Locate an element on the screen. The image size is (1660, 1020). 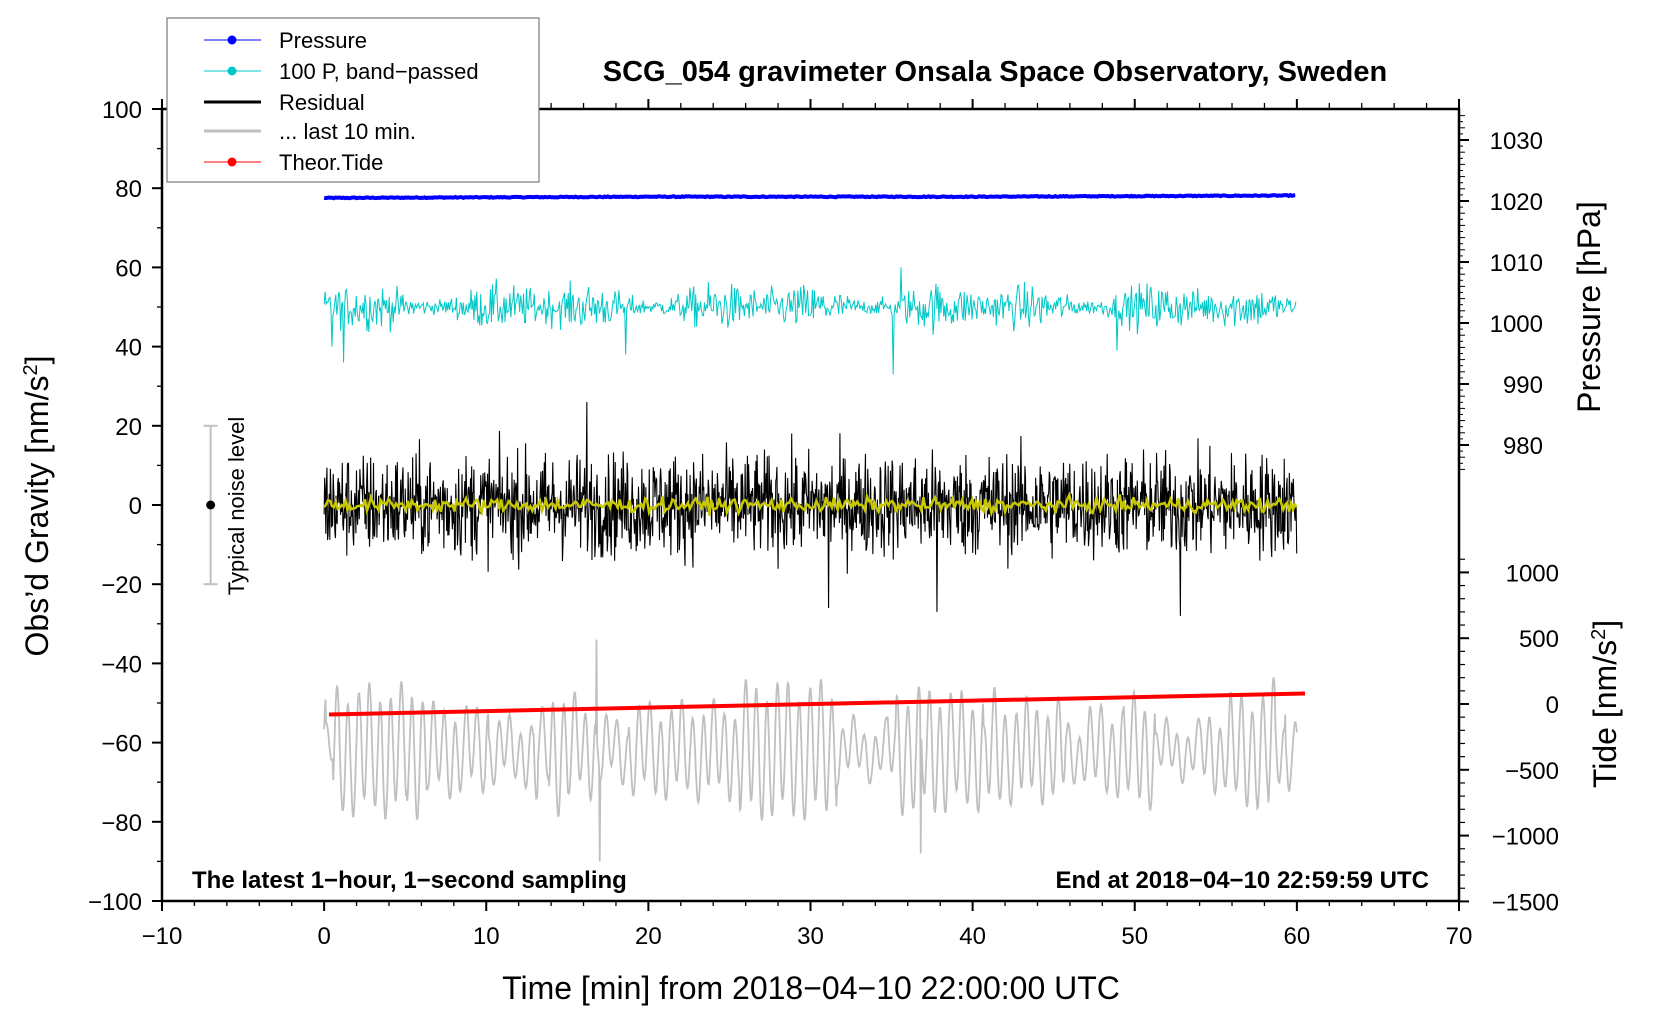
legend-entry: Pressure is located at coordinates (285, 40).